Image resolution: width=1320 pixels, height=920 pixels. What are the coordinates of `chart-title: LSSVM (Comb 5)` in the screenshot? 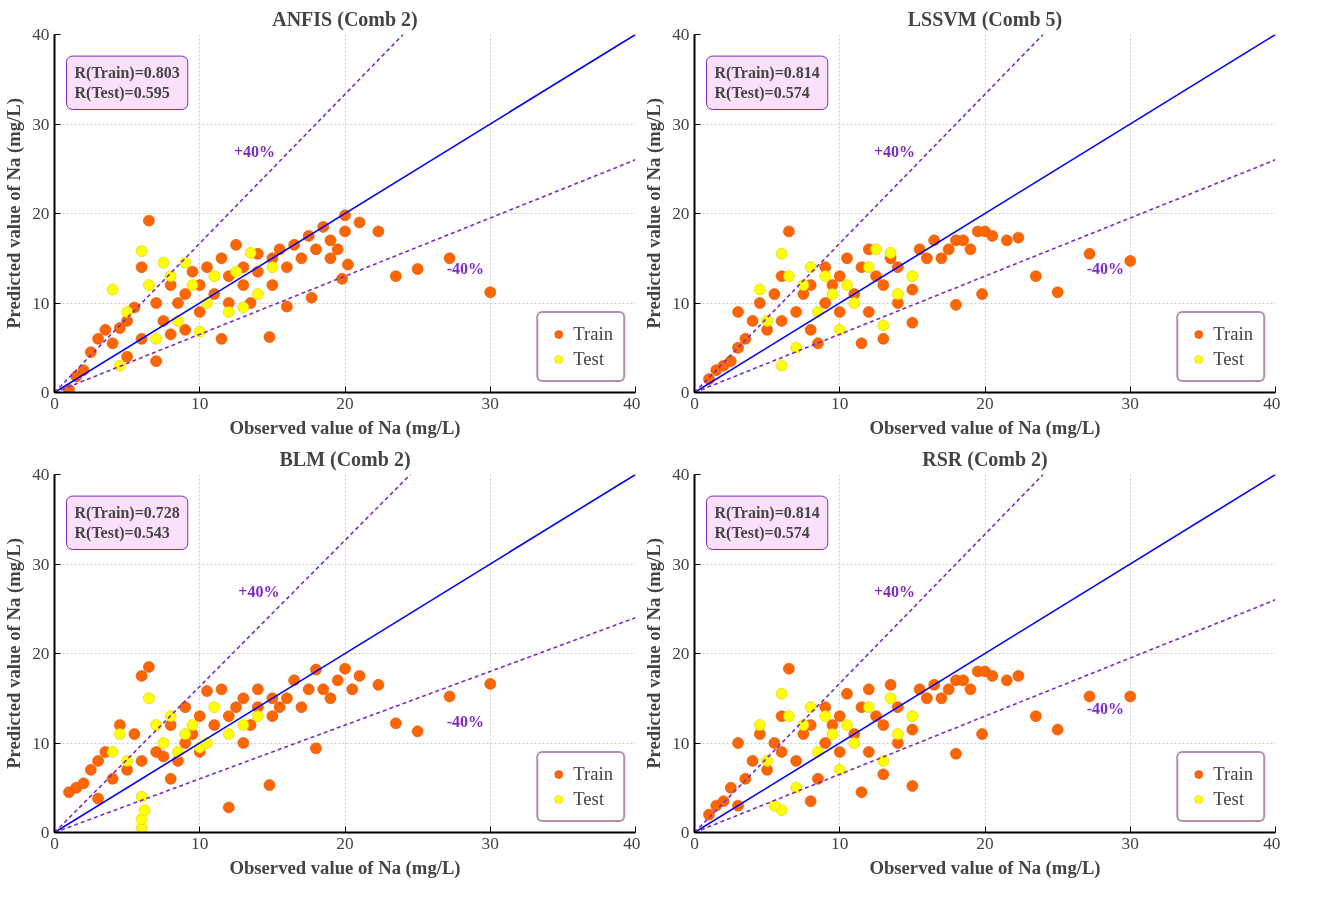 It's located at (985, 19).